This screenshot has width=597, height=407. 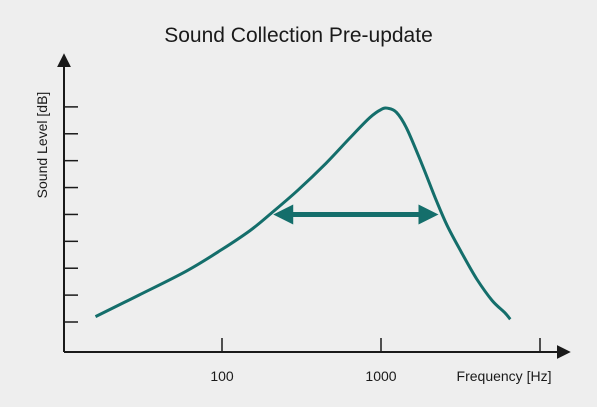 I want to click on arrow-head-left, so click(x=283, y=214).